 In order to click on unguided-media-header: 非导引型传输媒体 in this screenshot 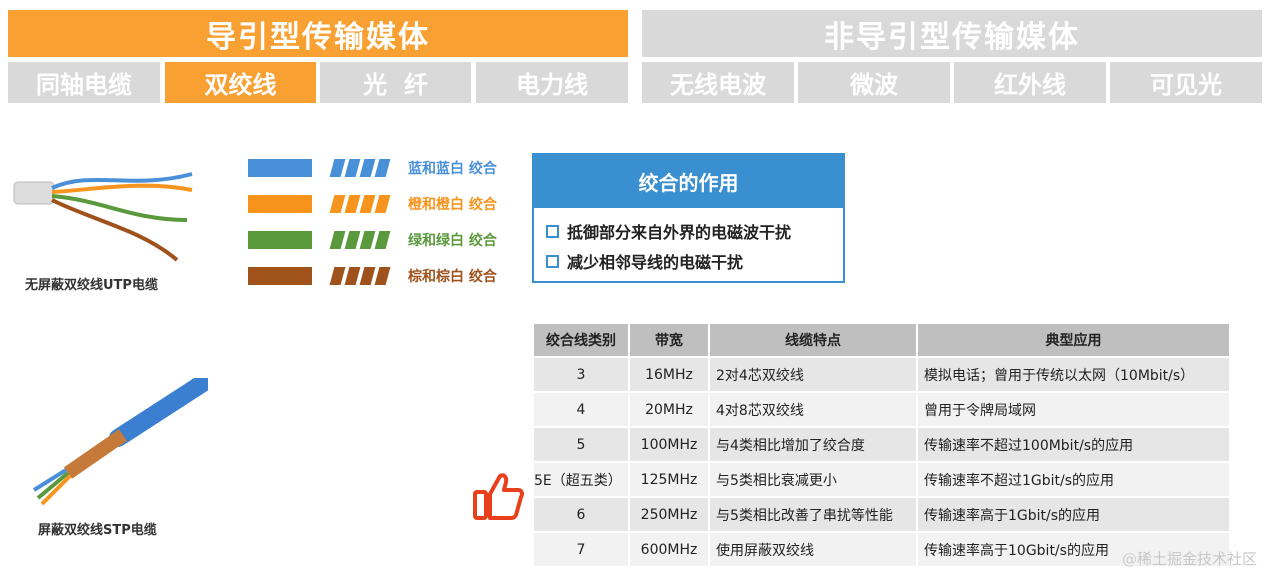, I will do `click(952, 33)`.